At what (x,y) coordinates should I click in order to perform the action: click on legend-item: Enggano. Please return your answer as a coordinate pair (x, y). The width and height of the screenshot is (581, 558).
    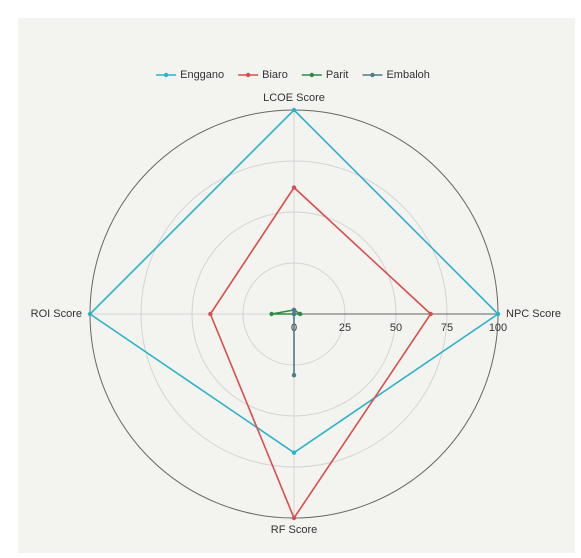
    Looking at the image, I should click on (190, 75).